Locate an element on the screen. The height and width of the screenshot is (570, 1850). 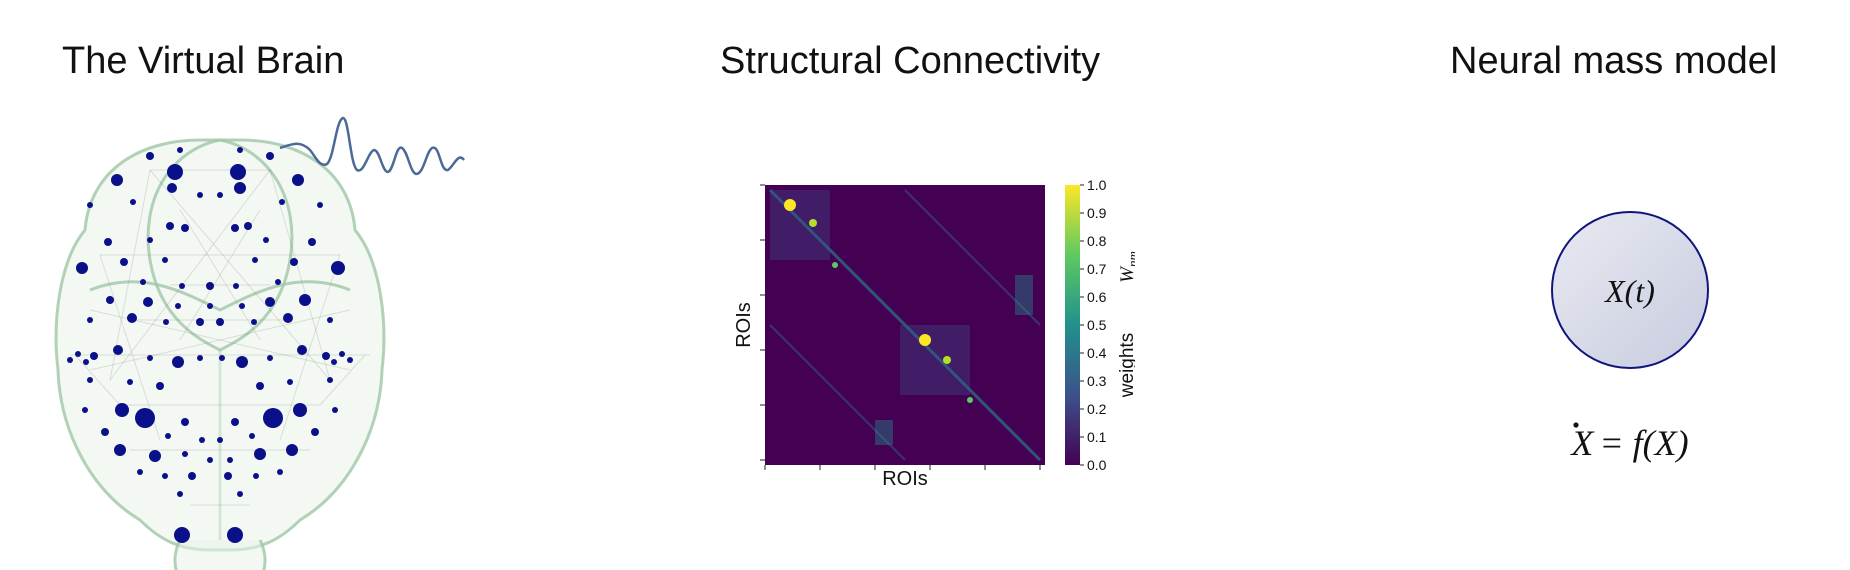
colorbar-tick-label: 0.3 is located at coordinates (1097, 381).